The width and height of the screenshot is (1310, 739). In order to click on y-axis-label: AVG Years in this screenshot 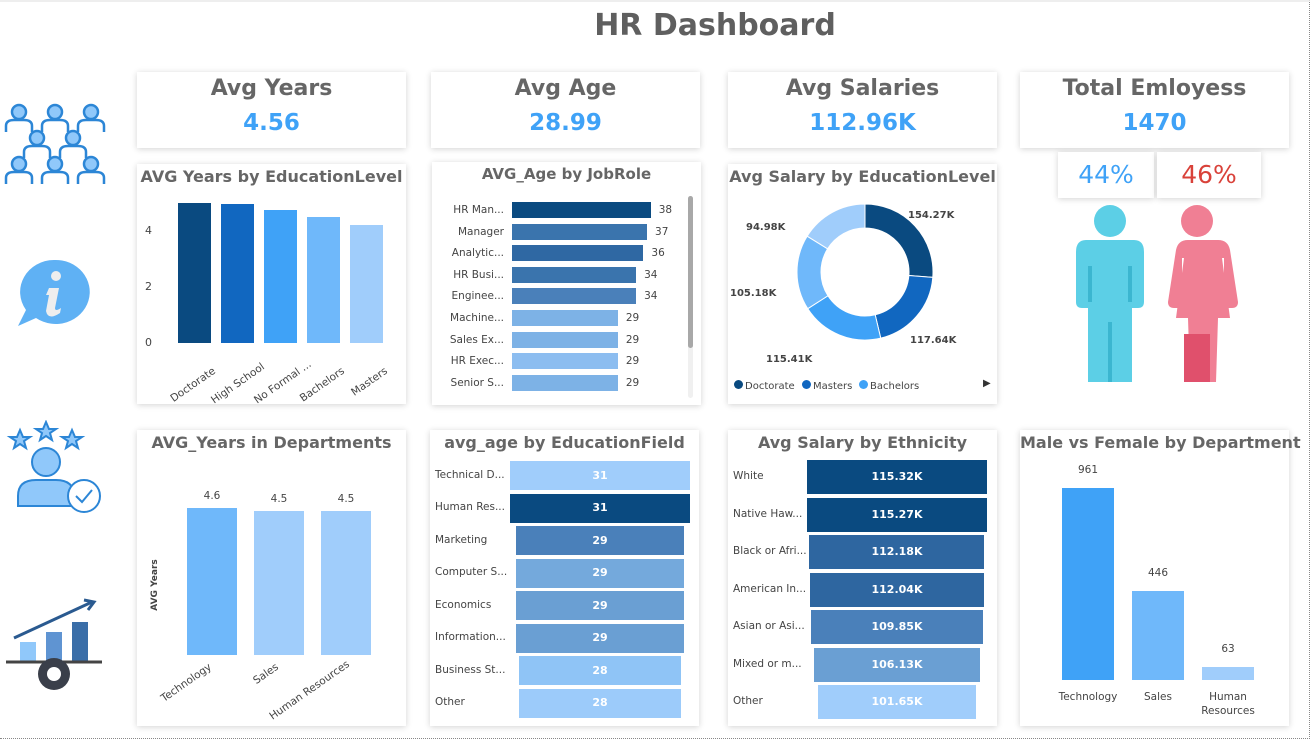, I will do `click(154, 585)`.